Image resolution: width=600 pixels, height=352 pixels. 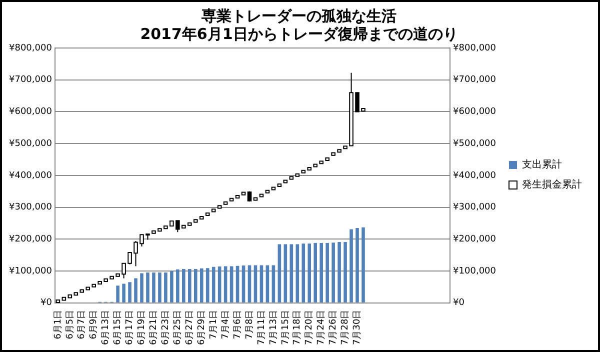 What do you see at coordinates (285, 328) in the screenshot?
I see `x-tick-label: 7月15日` at bounding box center [285, 328].